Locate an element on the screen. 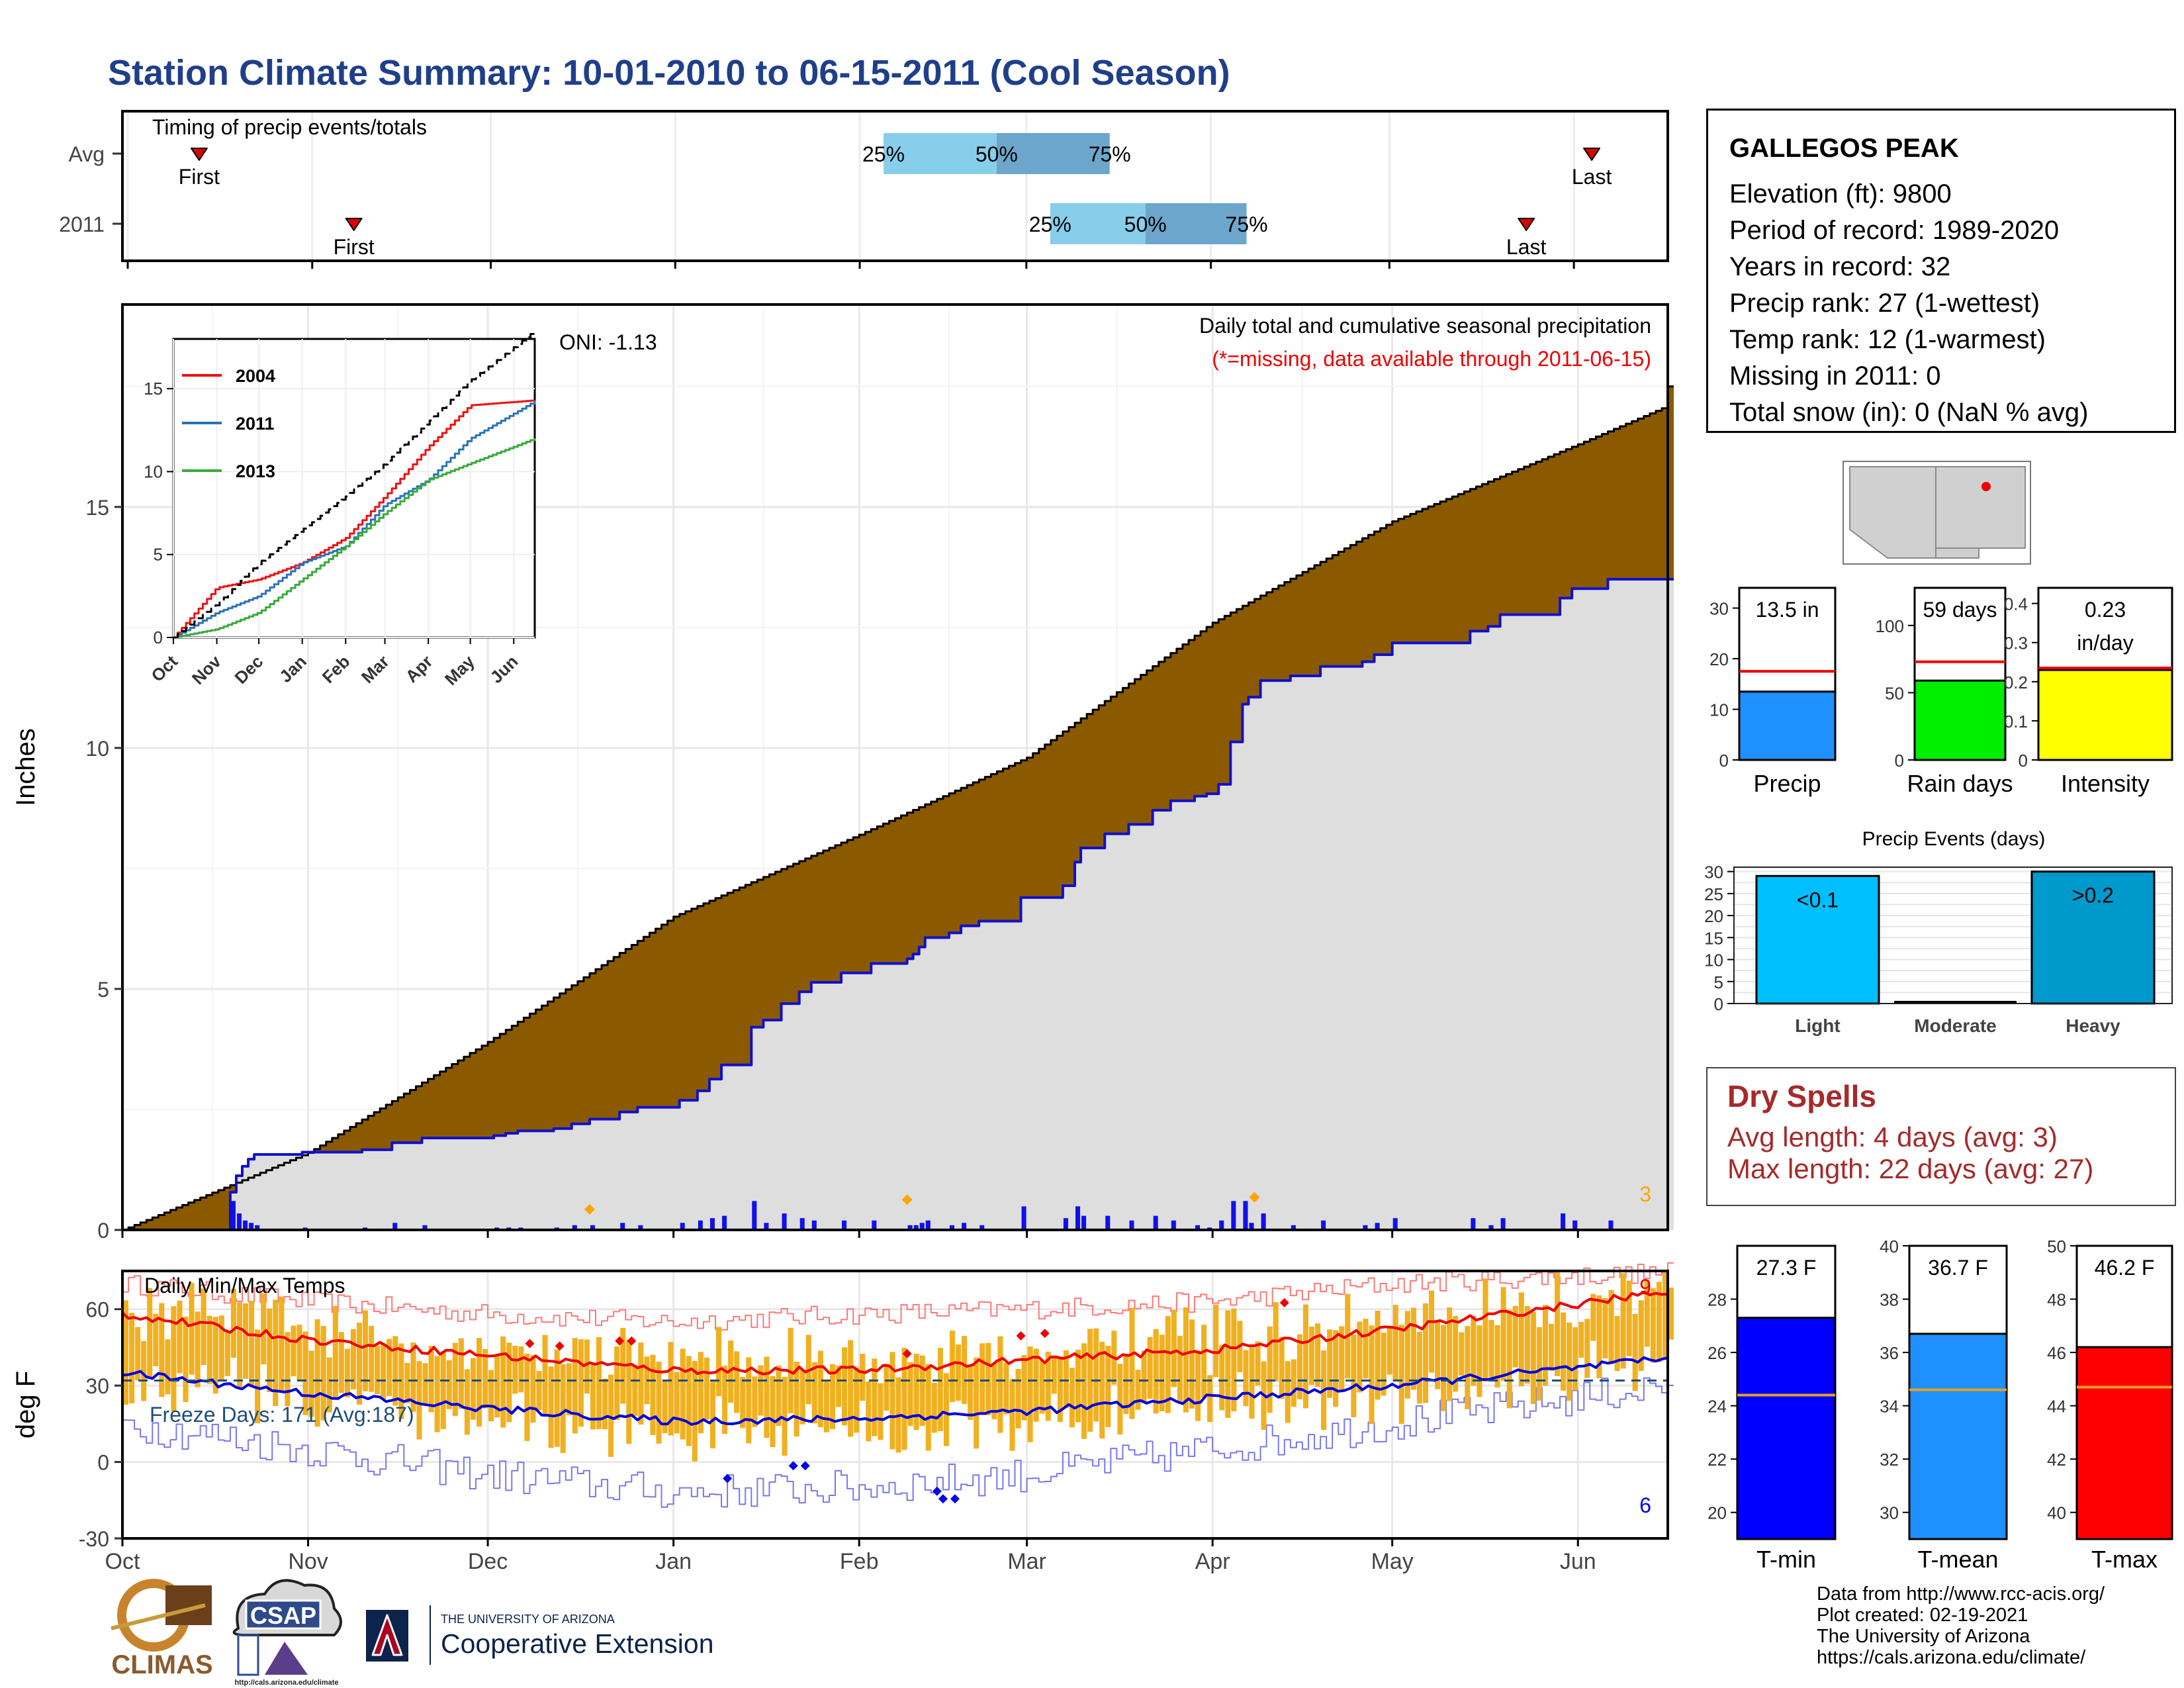  events-y-tick-label: 0 is located at coordinates (1718, 1004).